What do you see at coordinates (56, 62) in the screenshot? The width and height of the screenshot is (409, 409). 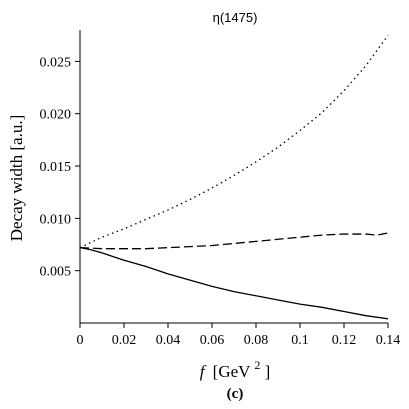 I see `y-tick-label: 0.025` at bounding box center [56, 62].